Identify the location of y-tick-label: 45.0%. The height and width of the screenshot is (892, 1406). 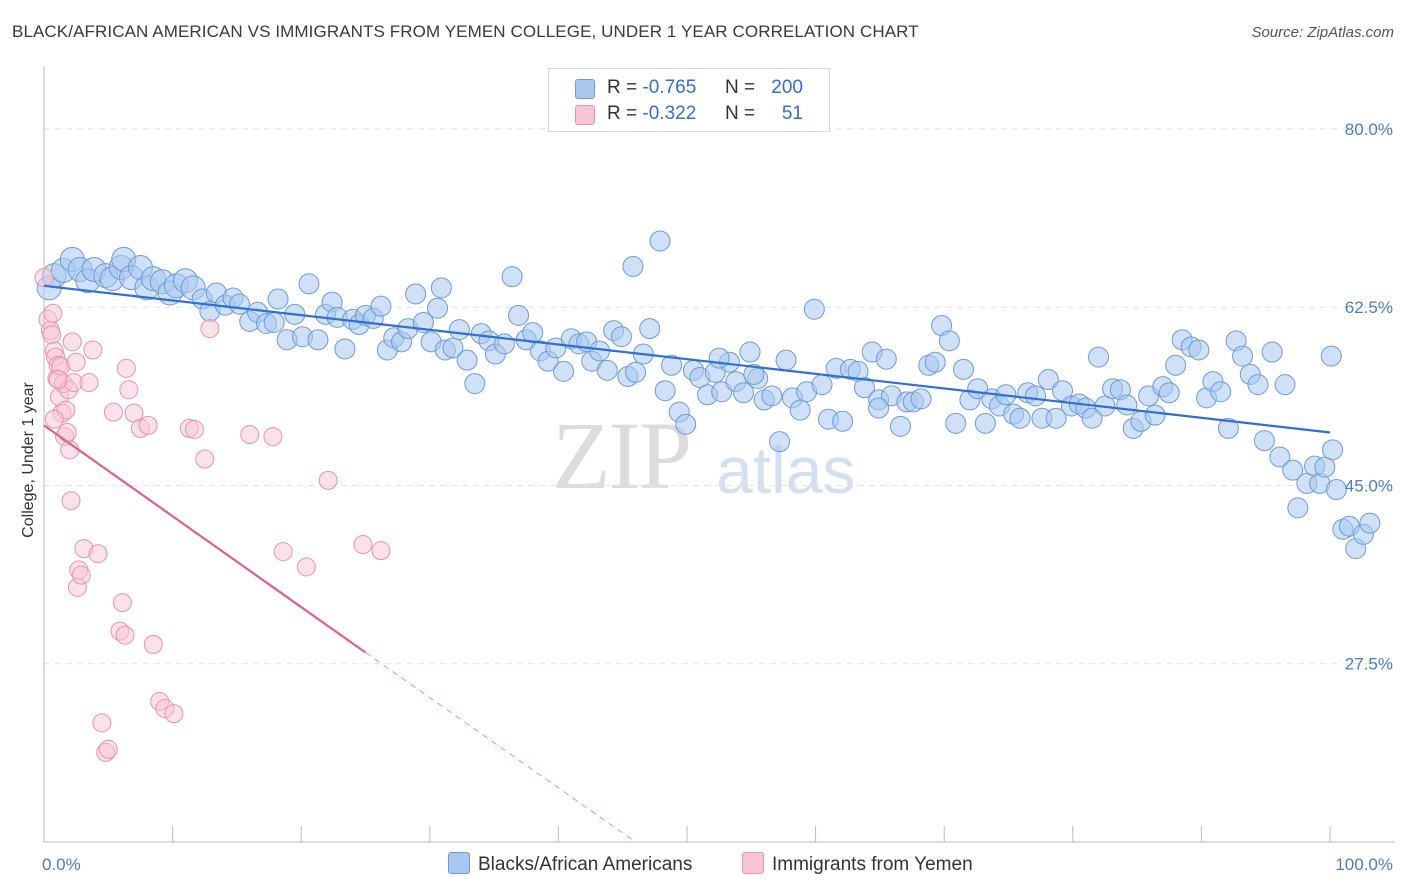
(1369, 485).